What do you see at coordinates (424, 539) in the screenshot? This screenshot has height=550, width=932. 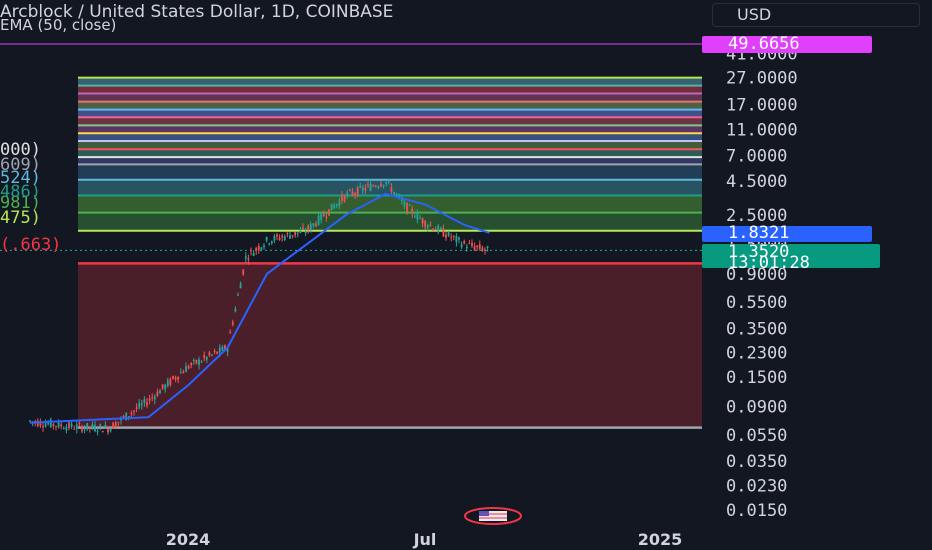 I see `time-axis: 2024 Jul 2025` at bounding box center [424, 539].